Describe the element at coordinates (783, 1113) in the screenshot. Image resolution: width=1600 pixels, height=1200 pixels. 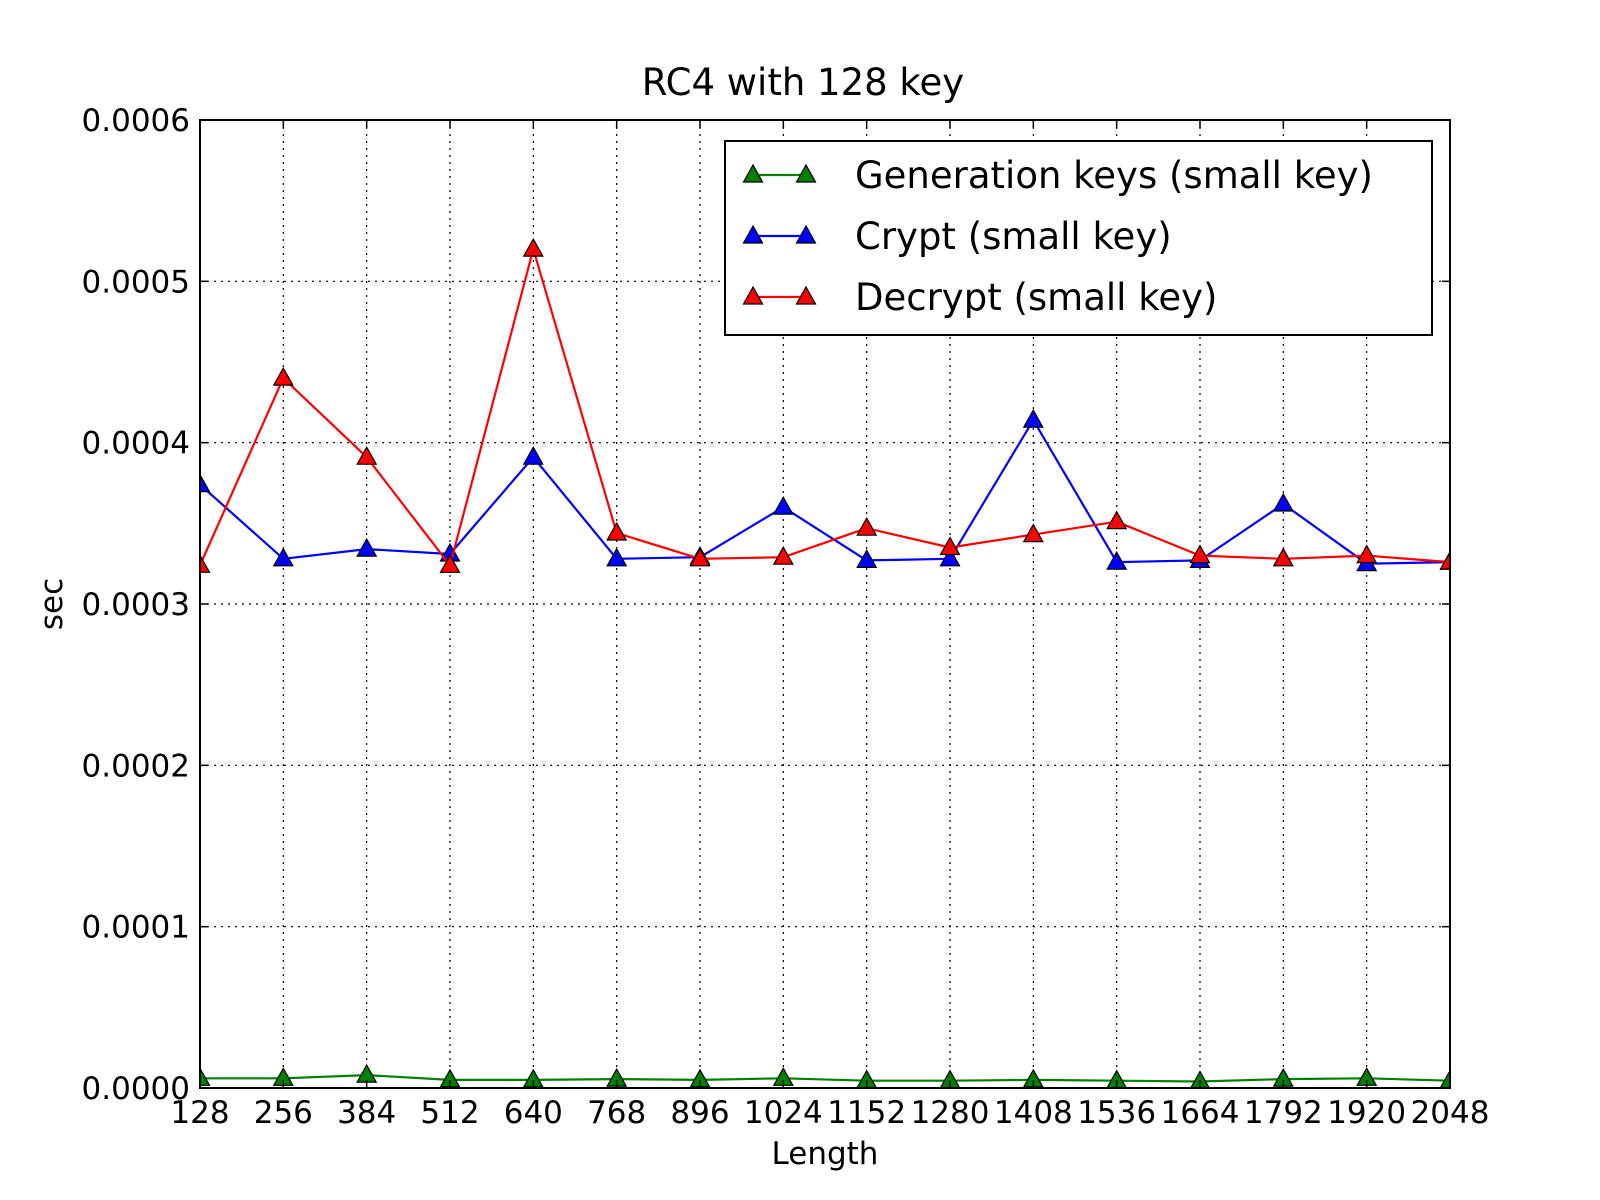
I see `x-tick-label: 1024` at that location.